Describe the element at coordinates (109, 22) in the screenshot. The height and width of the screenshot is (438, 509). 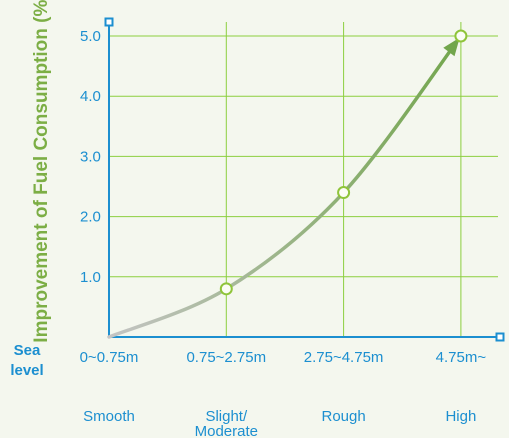
I see `y-axis-end-marker` at that location.